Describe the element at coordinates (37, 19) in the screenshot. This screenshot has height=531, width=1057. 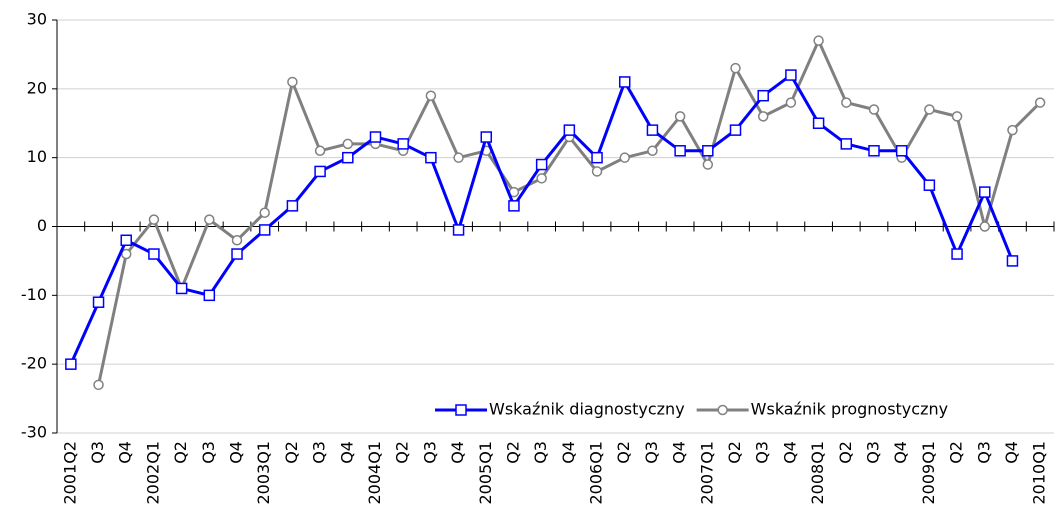
I see `y-tick-label: 30` at that location.